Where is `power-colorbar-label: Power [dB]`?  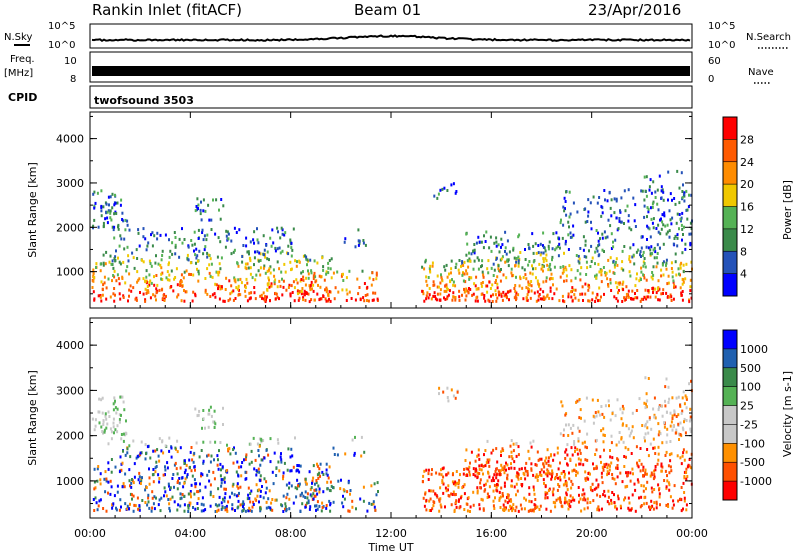
power-colorbar-label: Power [dB] is located at coordinates (787, 210).